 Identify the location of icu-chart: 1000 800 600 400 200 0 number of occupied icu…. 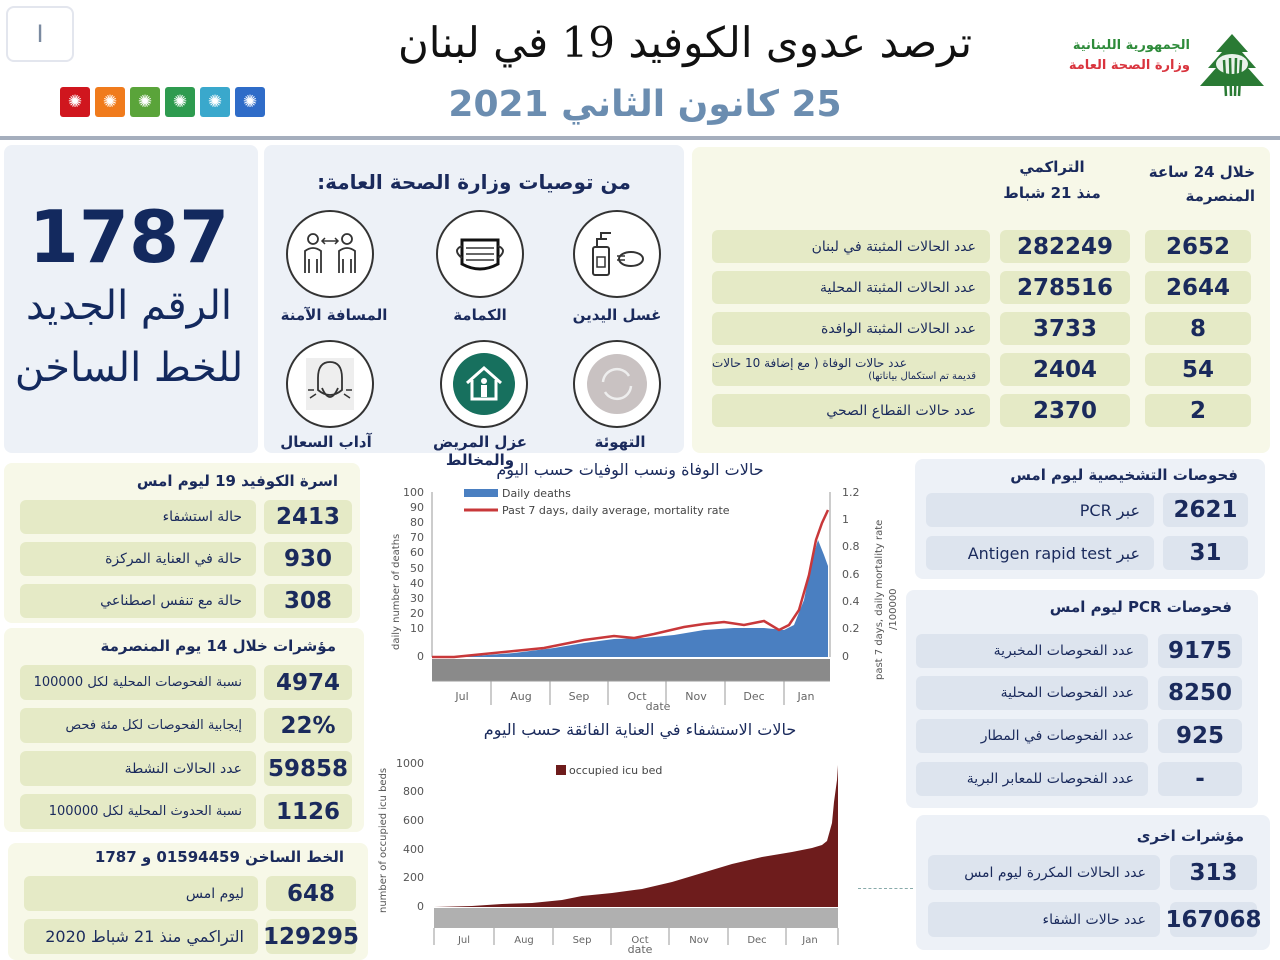
(608, 856).